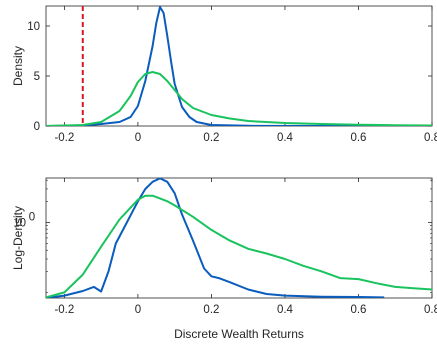 This screenshot has height=349, width=437. What do you see at coordinates (18, 66) in the screenshot?
I see `y-axis-label: Density` at bounding box center [18, 66].